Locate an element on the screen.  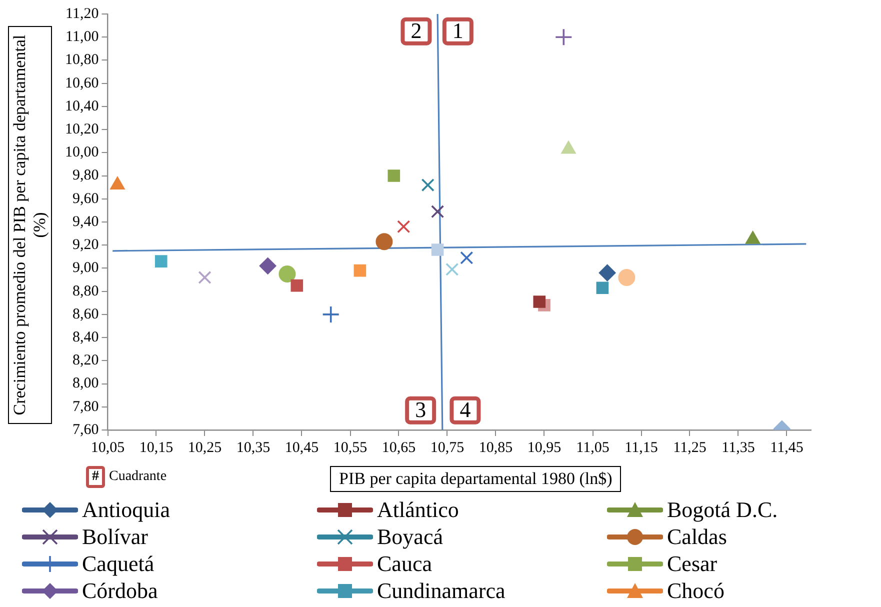
annotation: 2 is located at coordinates (416, 31).